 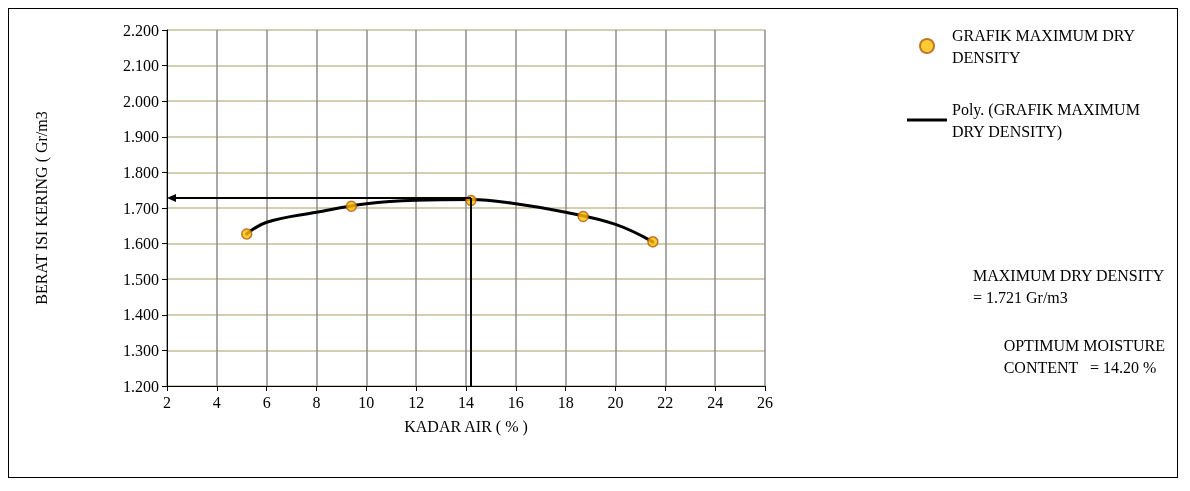 I want to click on y-tick-label: 1.200, so click(x=141, y=386).